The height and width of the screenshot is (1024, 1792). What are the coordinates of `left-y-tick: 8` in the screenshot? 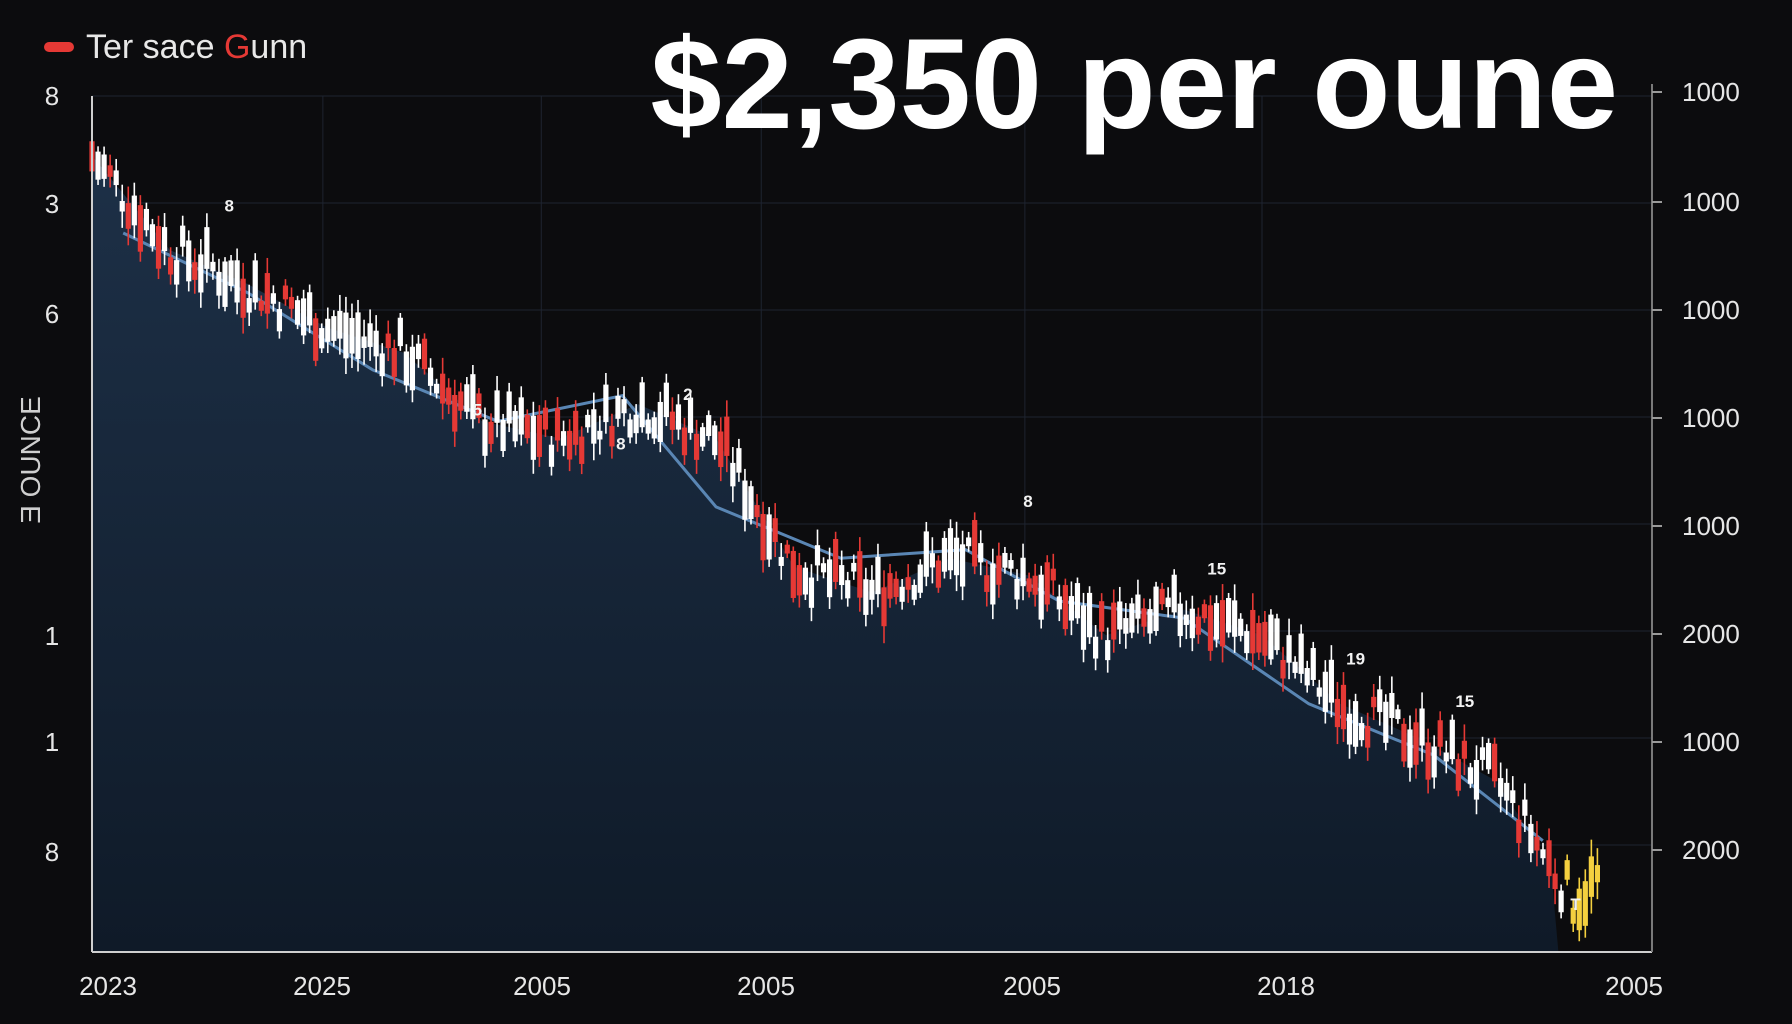 It's located at (52, 96).